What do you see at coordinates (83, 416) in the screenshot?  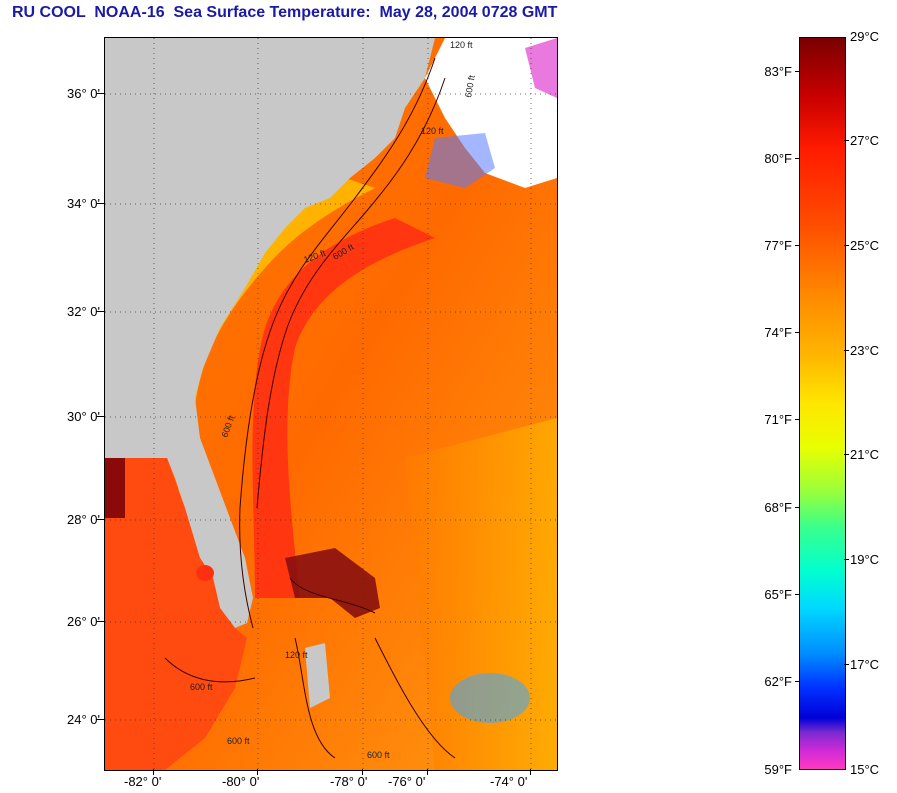 I see `lat-label-30: 30° 0'` at bounding box center [83, 416].